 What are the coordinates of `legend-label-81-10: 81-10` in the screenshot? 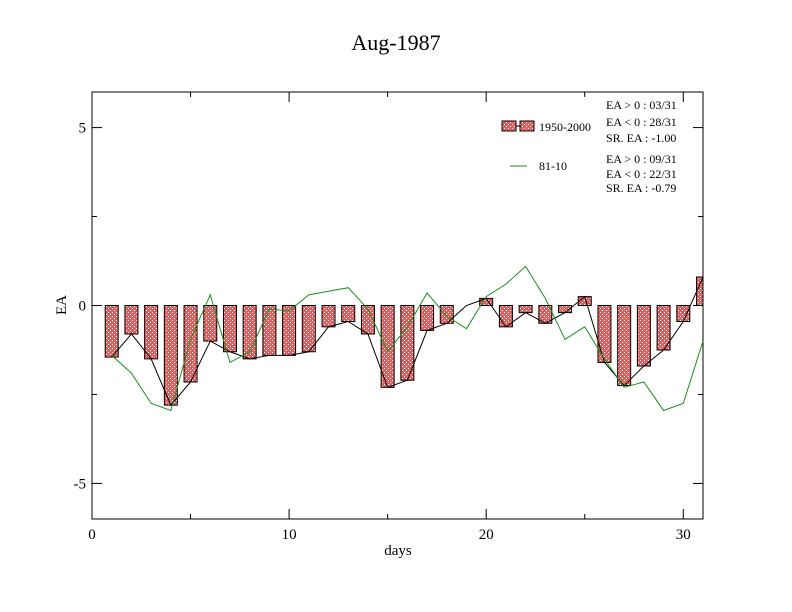 It's located at (553, 166).